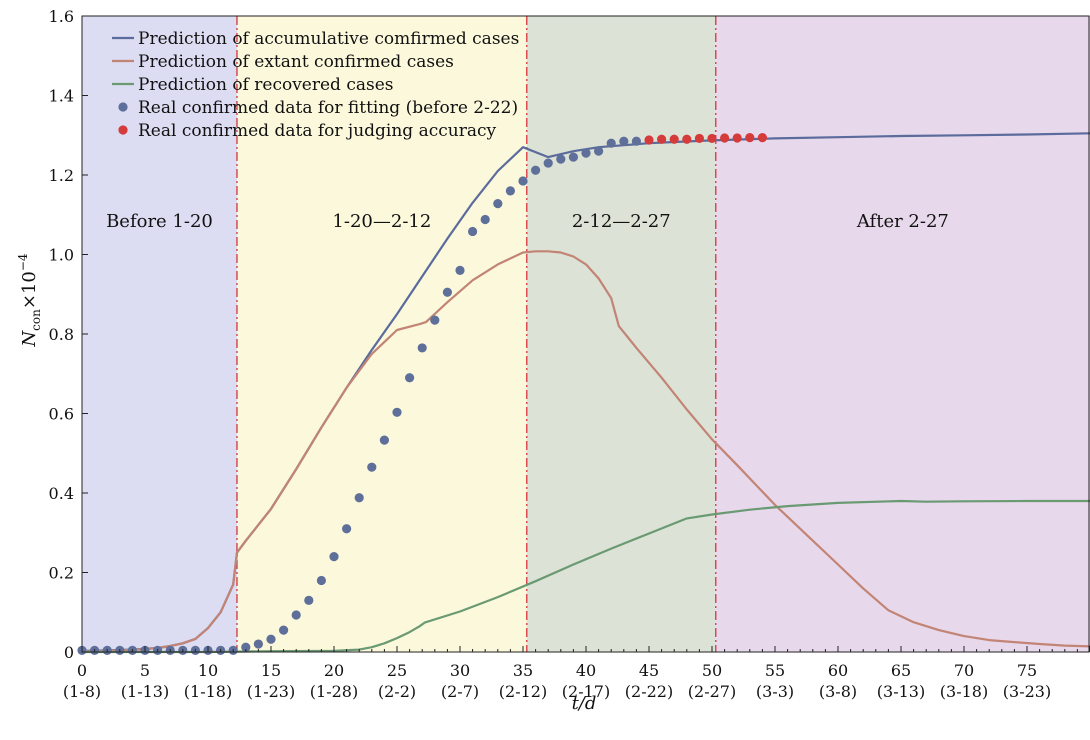  Describe the element at coordinates (621, 221) in the screenshot. I see `region-label: 2-12—2-27` at that location.